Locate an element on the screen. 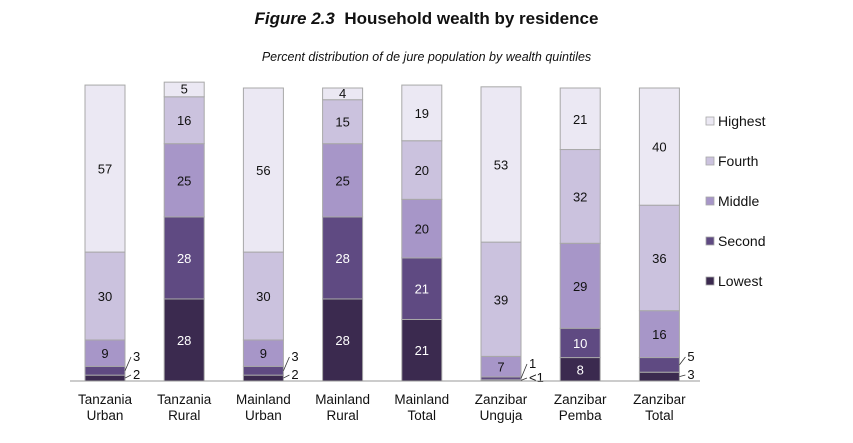 The image size is (853, 443). x-tick-label-mainland-urban-1: Mainland is located at coordinates (263, 399).